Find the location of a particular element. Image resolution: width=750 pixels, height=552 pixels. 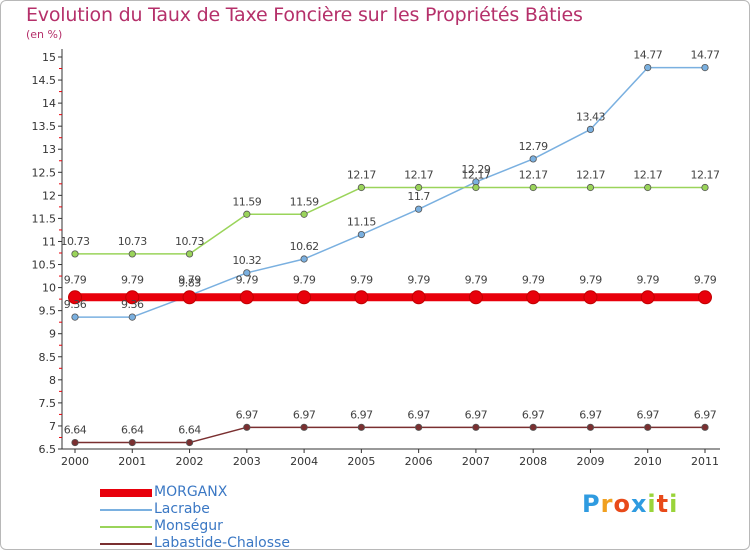

y-tick-label: 10.5 is located at coordinates (44, 265).